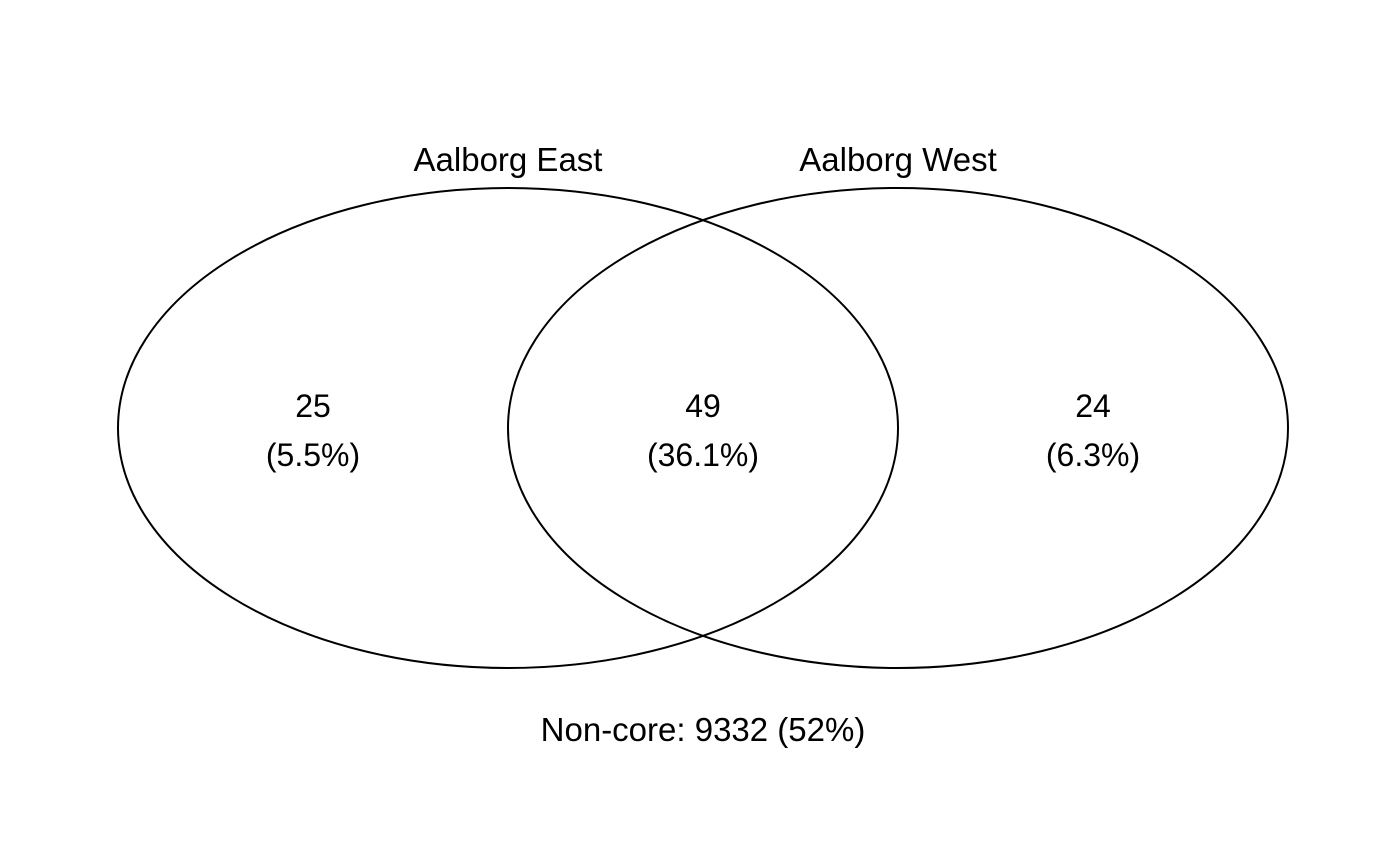 The height and width of the screenshot is (865, 1400). What do you see at coordinates (897, 159) in the screenshot?
I see `set-label-aalborg-west: Aalborg West` at bounding box center [897, 159].